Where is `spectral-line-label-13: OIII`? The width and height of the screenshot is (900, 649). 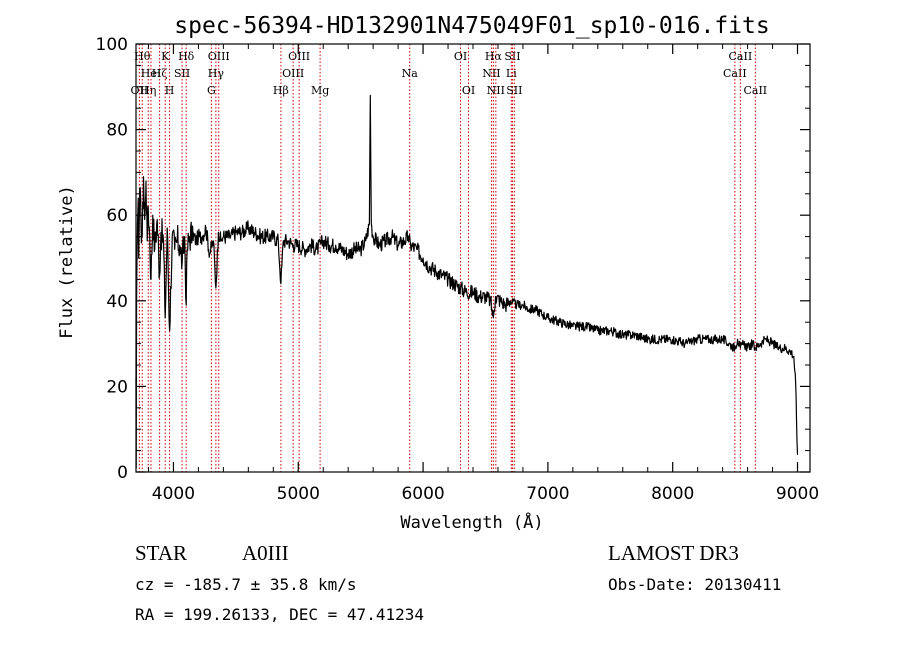 spectral-line-label-13: OIII is located at coordinates (293, 73).